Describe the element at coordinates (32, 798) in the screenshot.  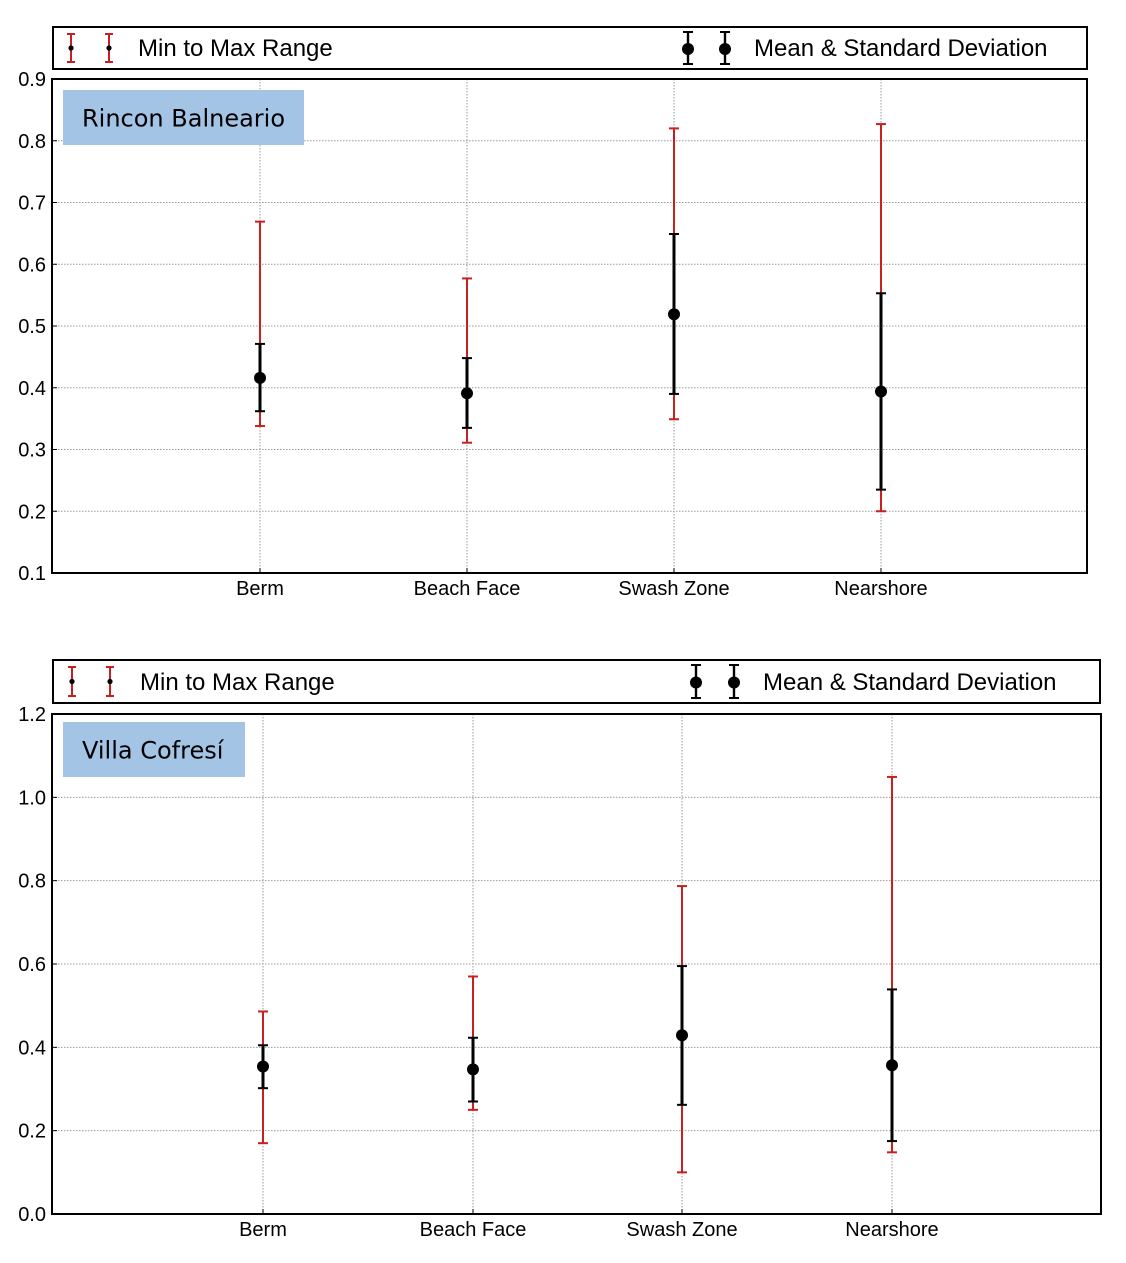
I see `y-tick-label: 1.0` at that location.